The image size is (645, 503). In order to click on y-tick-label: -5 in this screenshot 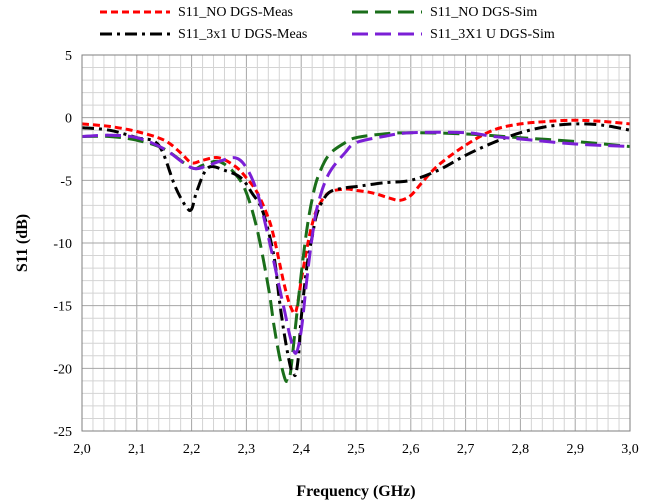, I will do `click(66, 181)`.